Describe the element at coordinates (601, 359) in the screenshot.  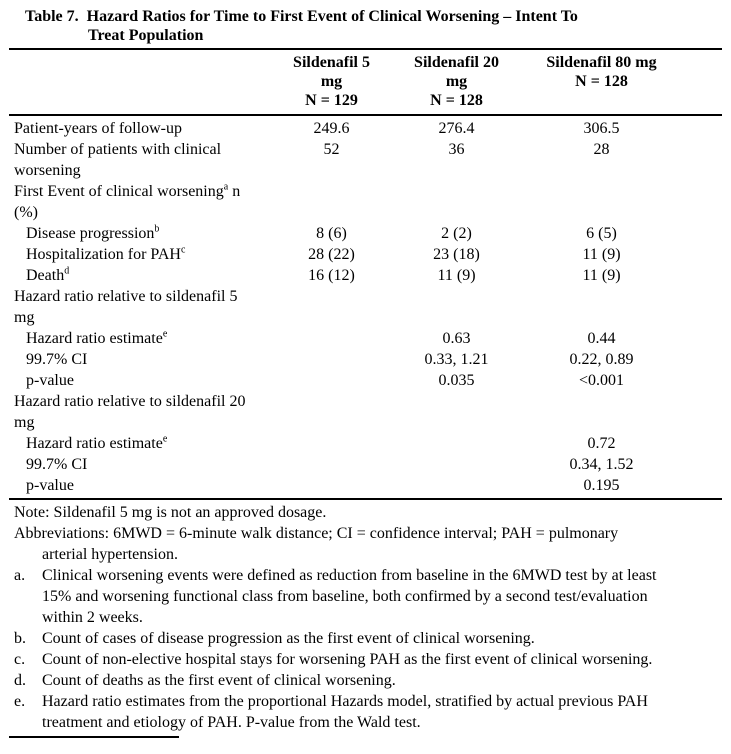
I see `cell-value: 0.22, 0.89` at that location.